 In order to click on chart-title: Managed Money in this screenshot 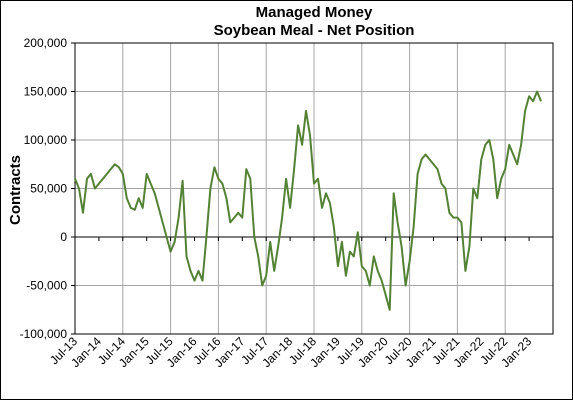, I will do `click(314, 12)`.